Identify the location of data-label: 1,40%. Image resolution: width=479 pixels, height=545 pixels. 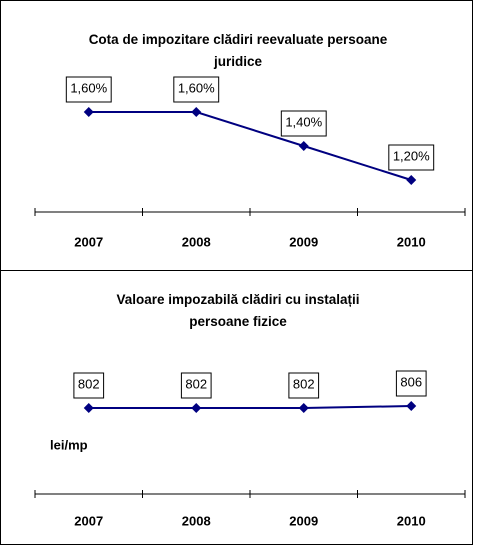
(303, 121).